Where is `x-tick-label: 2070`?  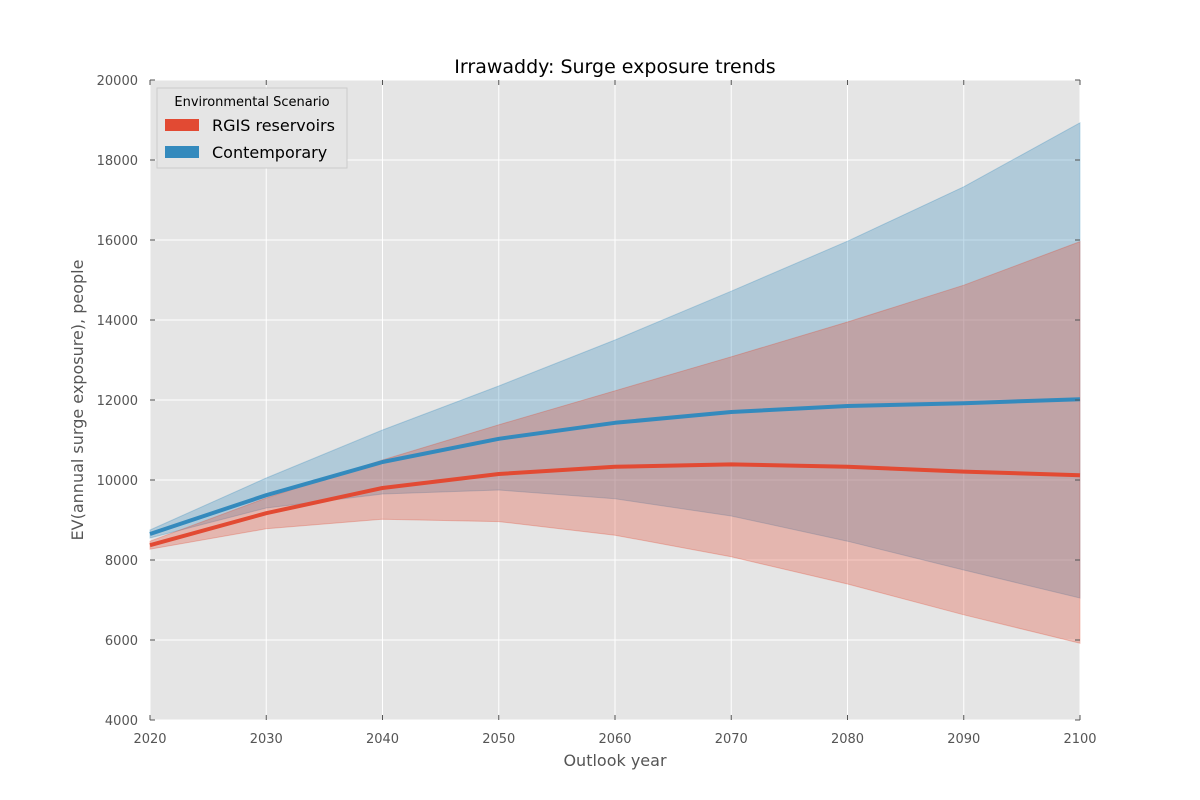 x-tick-label: 2070 is located at coordinates (731, 739).